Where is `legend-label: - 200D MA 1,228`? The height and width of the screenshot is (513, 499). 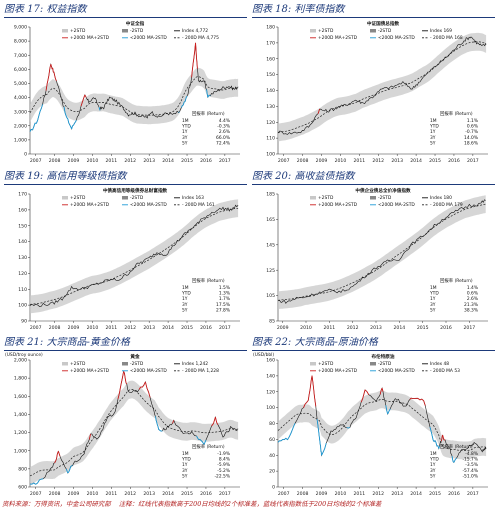
legend-label: - 200D MA 1,228 is located at coordinates (200, 371).